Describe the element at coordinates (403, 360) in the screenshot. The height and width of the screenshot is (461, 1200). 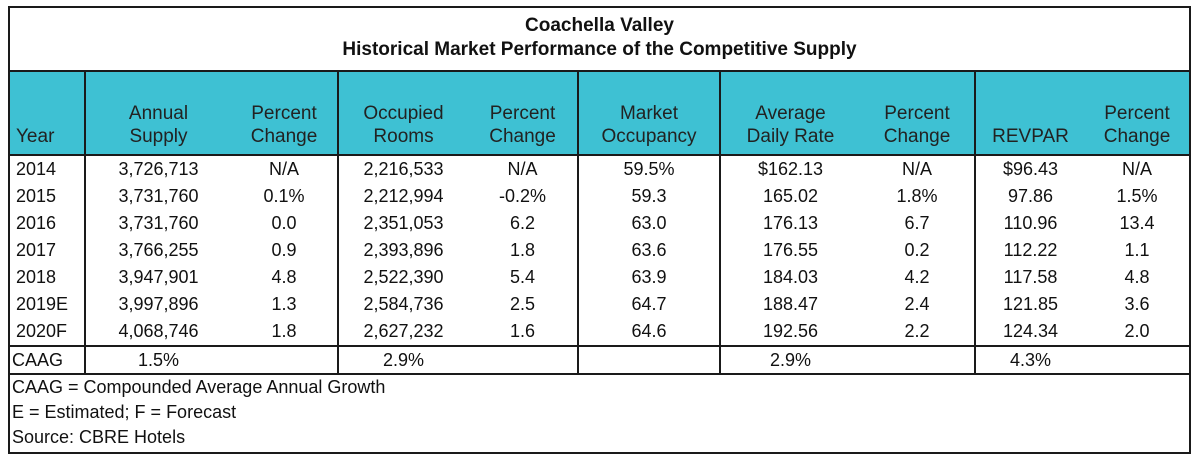
I see `caag-occupied-rooms: 2.9%` at that location.